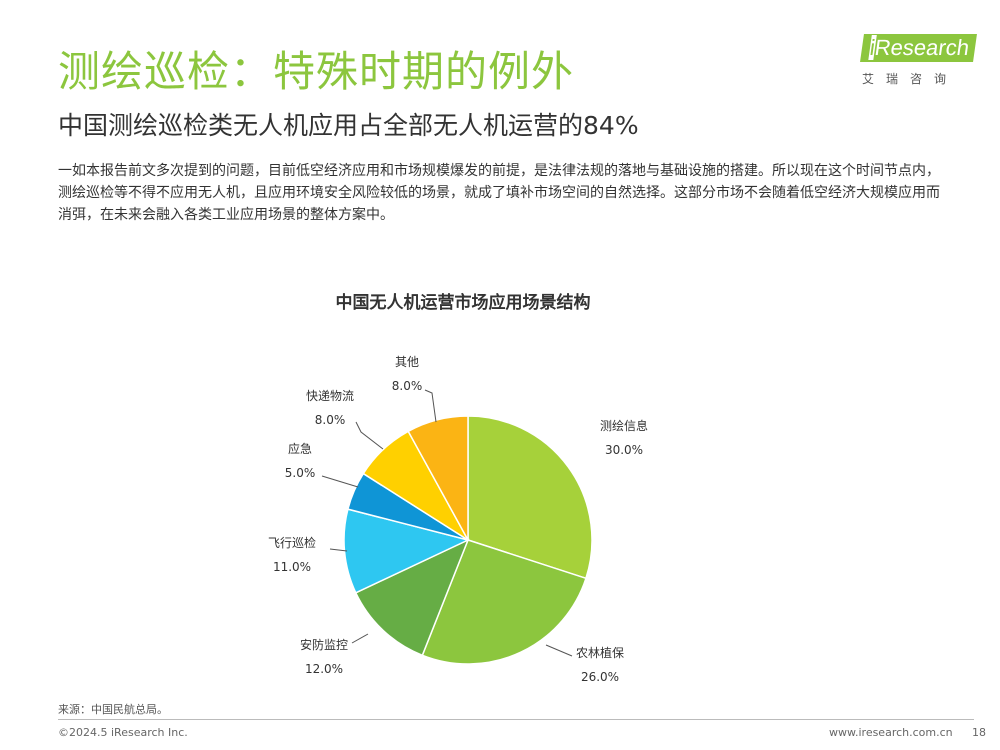 The height and width of the screenshot is (750, 1000). What do you see at coordinates (123, 732) in the screenshot?
I see `copyright: ©2024.5 iResearch Inc.` at bounding box center [123, 732].